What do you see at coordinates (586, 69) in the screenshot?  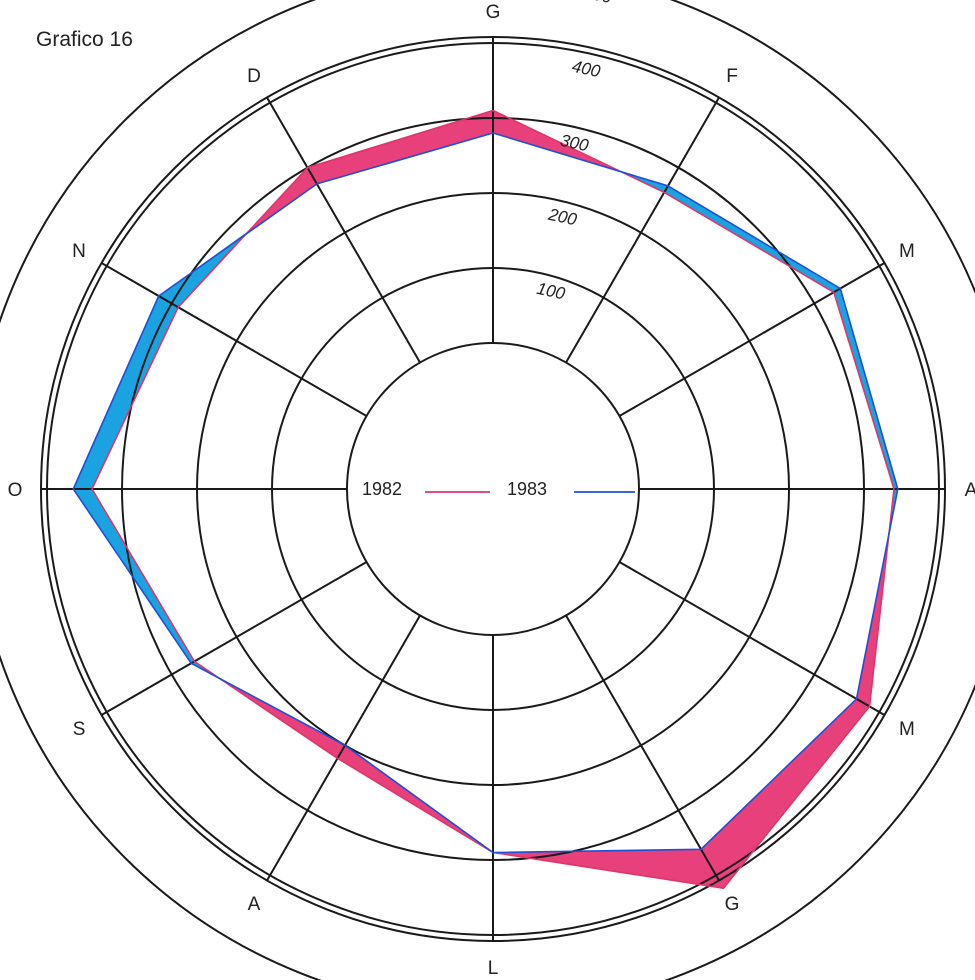 I see `ring-label: 400` at bounding box center [586, 69].